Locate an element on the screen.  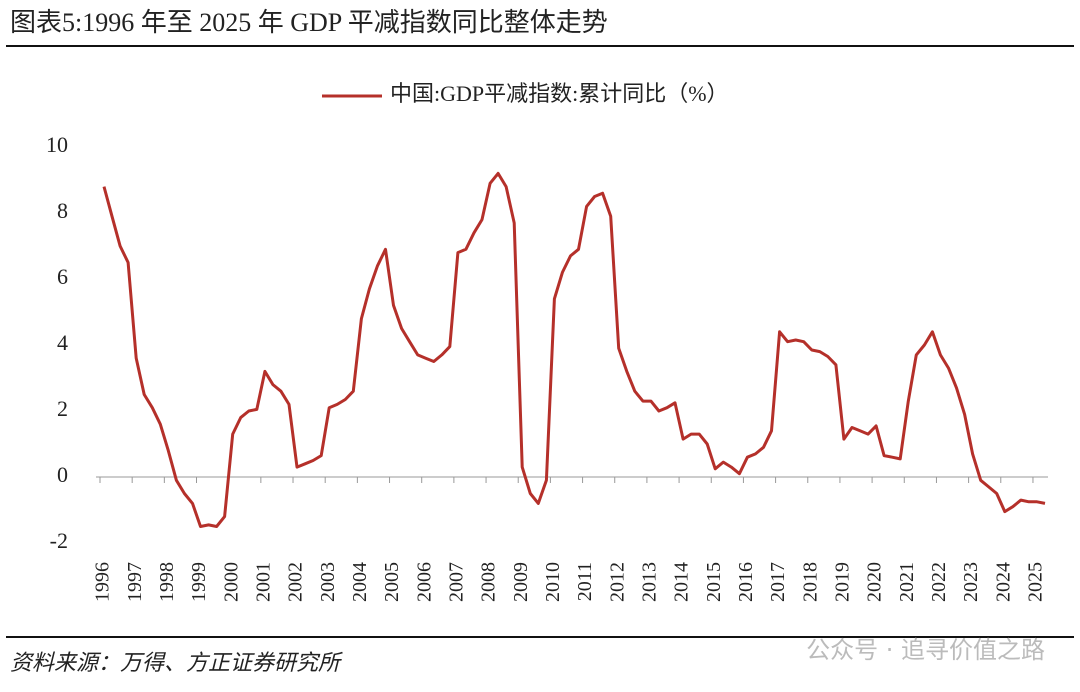
x-tick-label: 2016 is located at coordinates (746, 582).